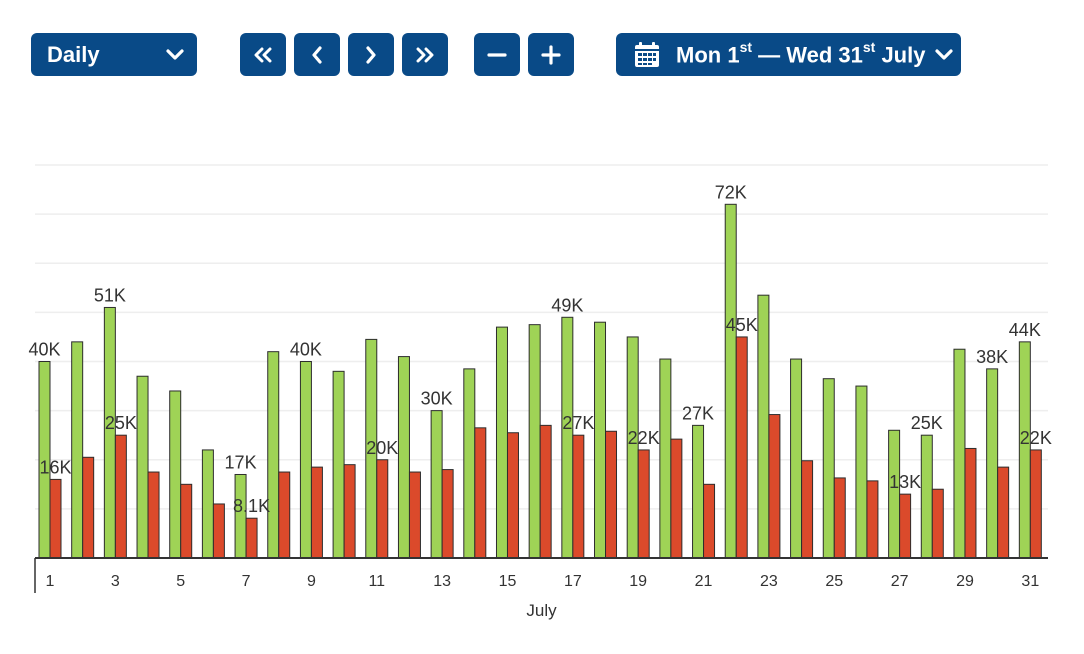 The height and width of the screenshot is (654, 1084). I want to click on x-tick-label: 25, so click(834, 581).